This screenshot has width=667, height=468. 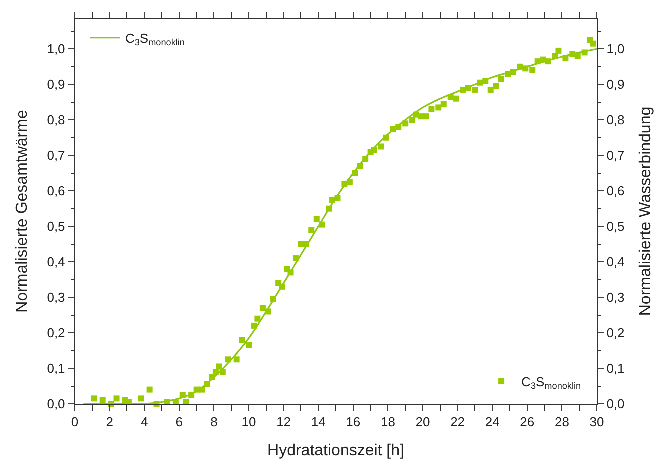 What do you see at coordinates (615, 49) in the screenshot?
I see `y2-tick-label: 1,0` at bounding box center [615, 49].